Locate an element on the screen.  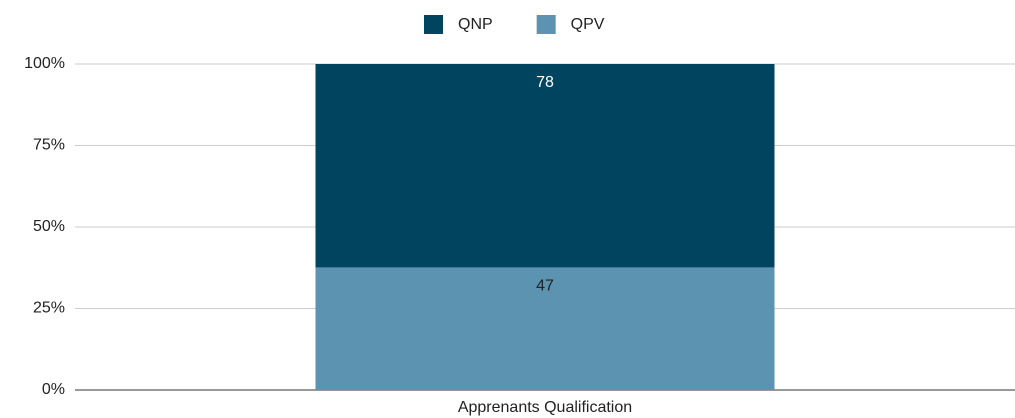
y-tick-label: 50% is located at coordinates (49, 226).